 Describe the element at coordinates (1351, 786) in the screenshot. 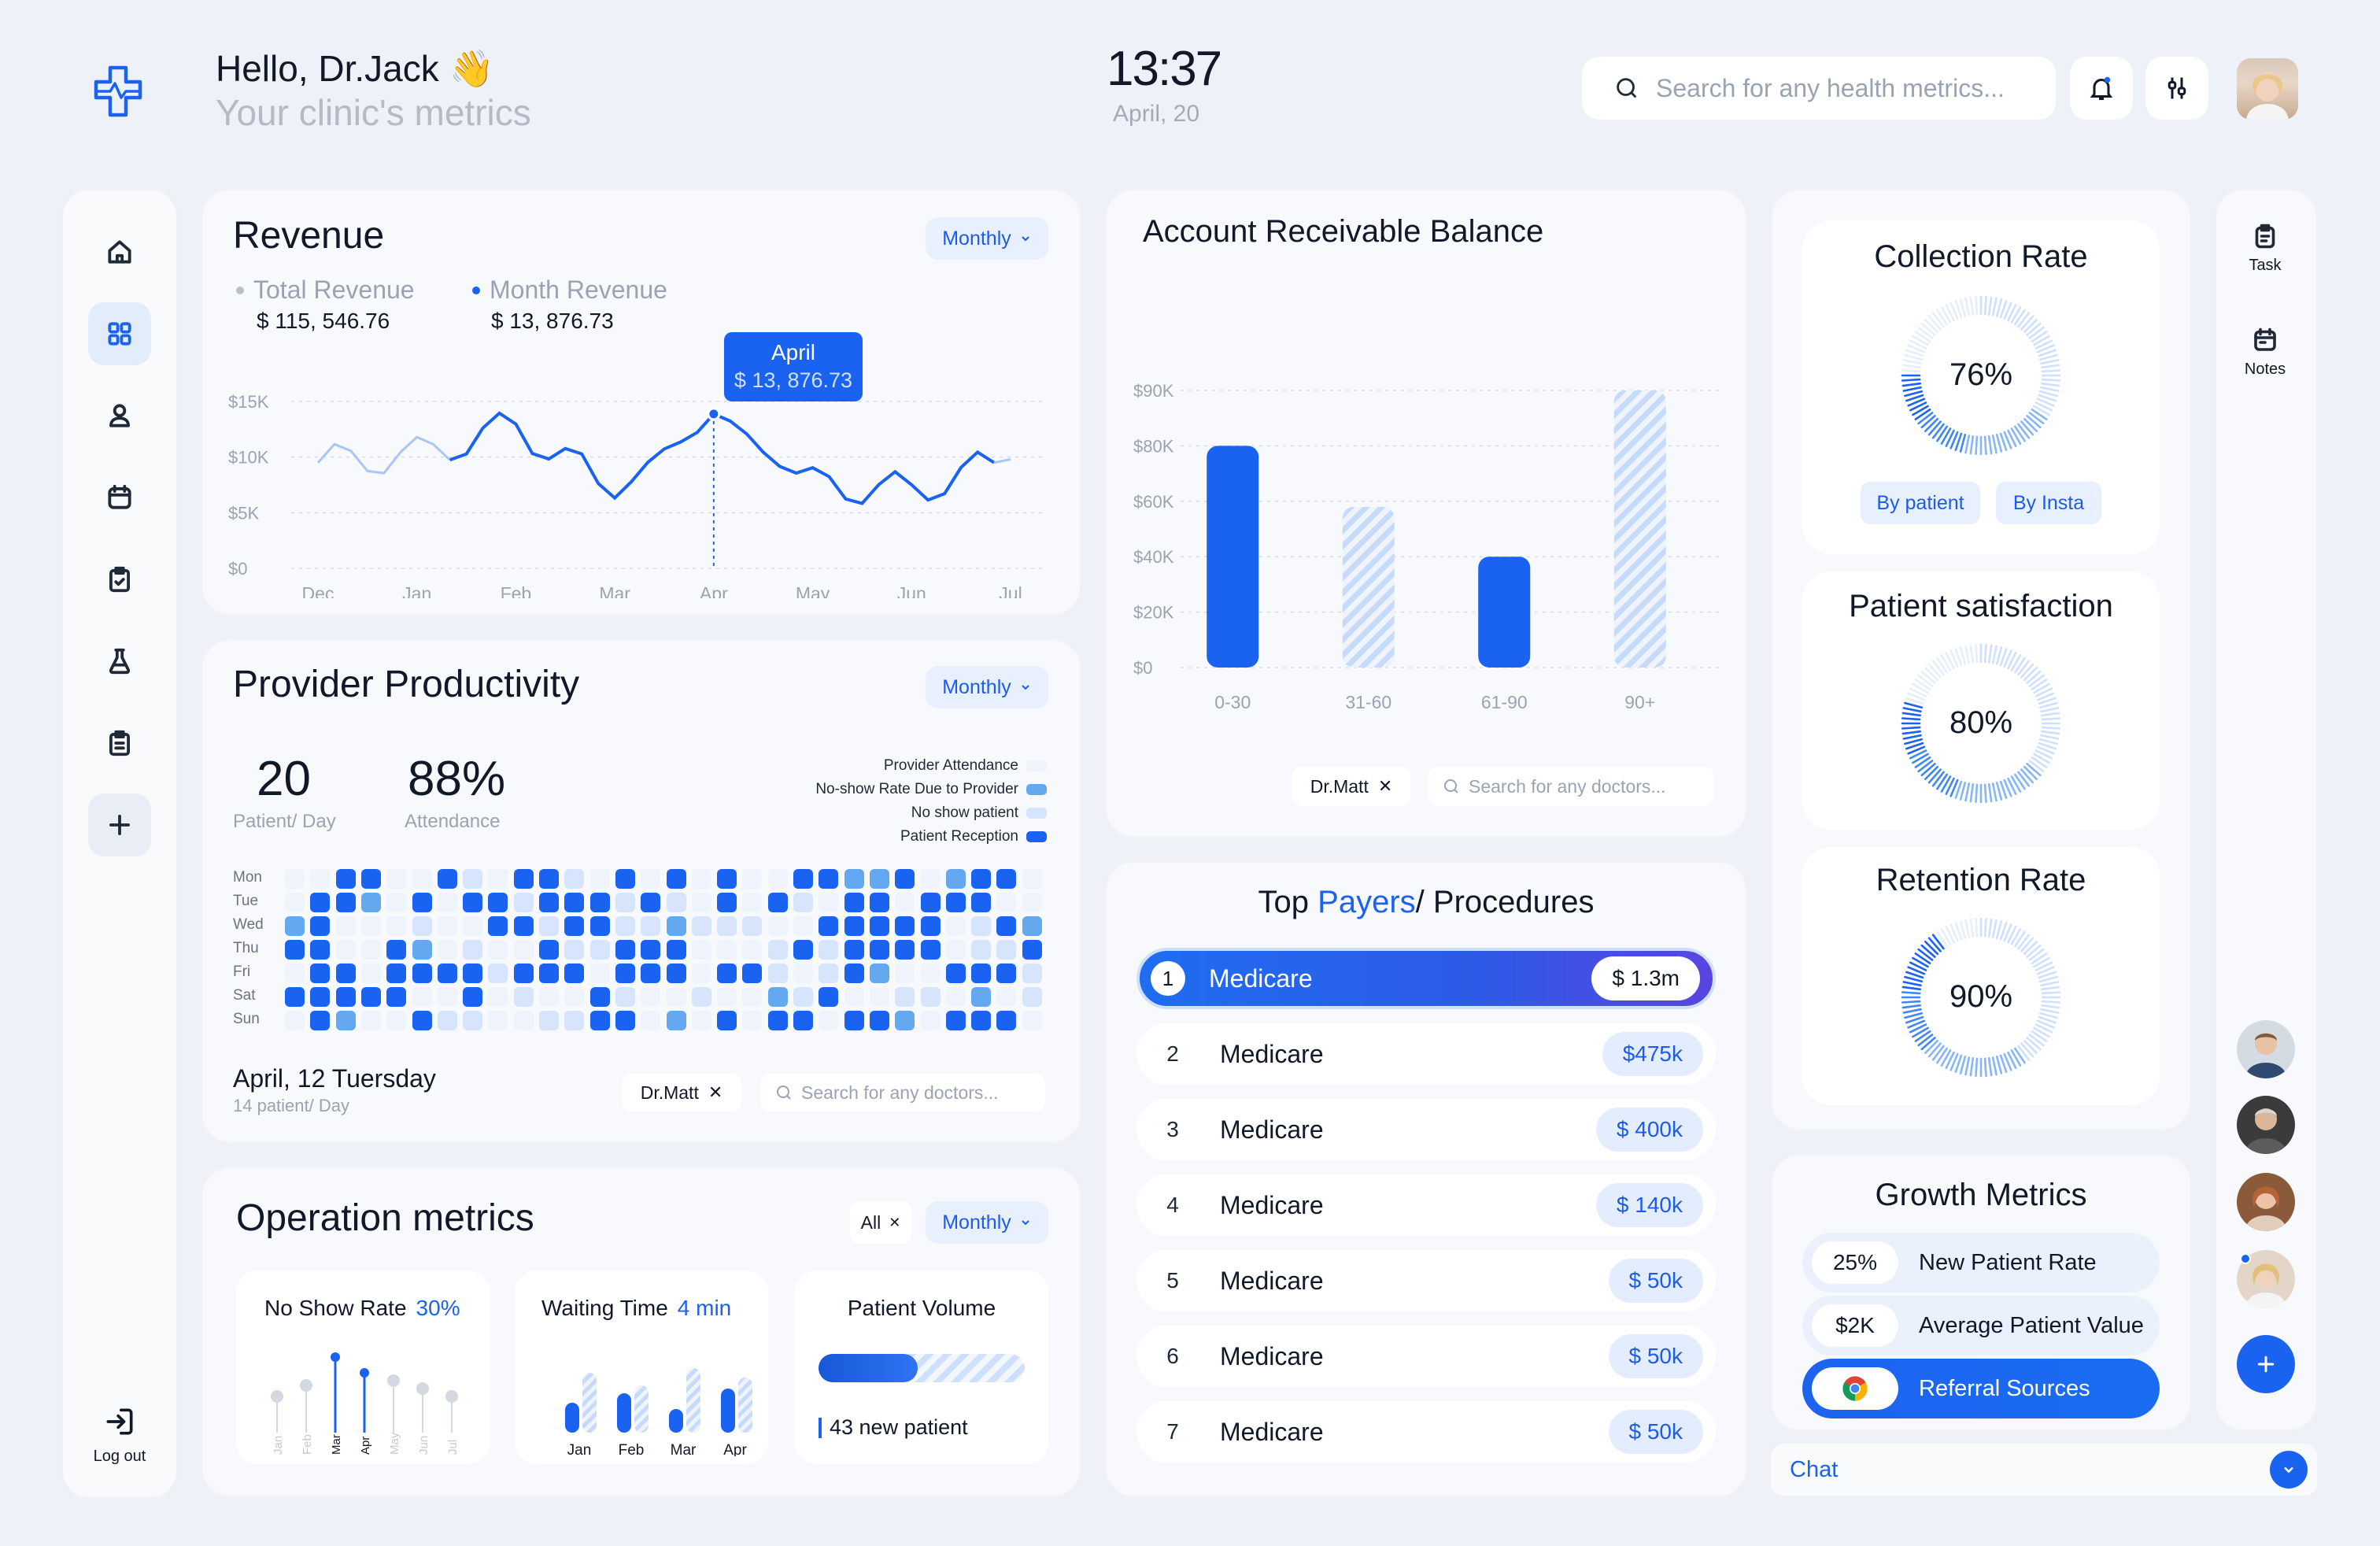

I see `ar-doctor-chip: Dr.Matt ✕` at that location.